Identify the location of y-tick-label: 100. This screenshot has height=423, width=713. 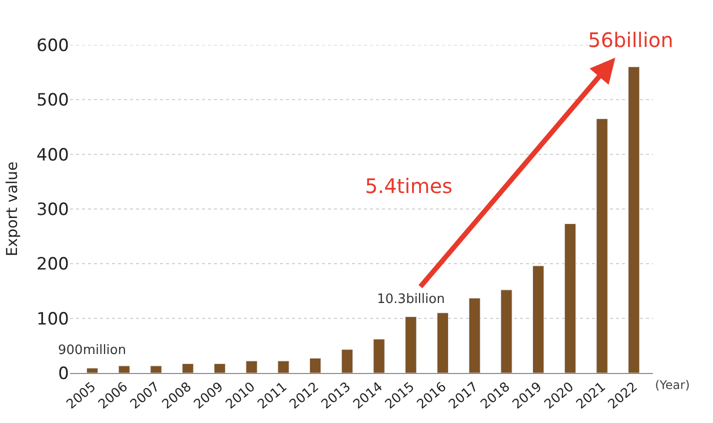
(52, 319).